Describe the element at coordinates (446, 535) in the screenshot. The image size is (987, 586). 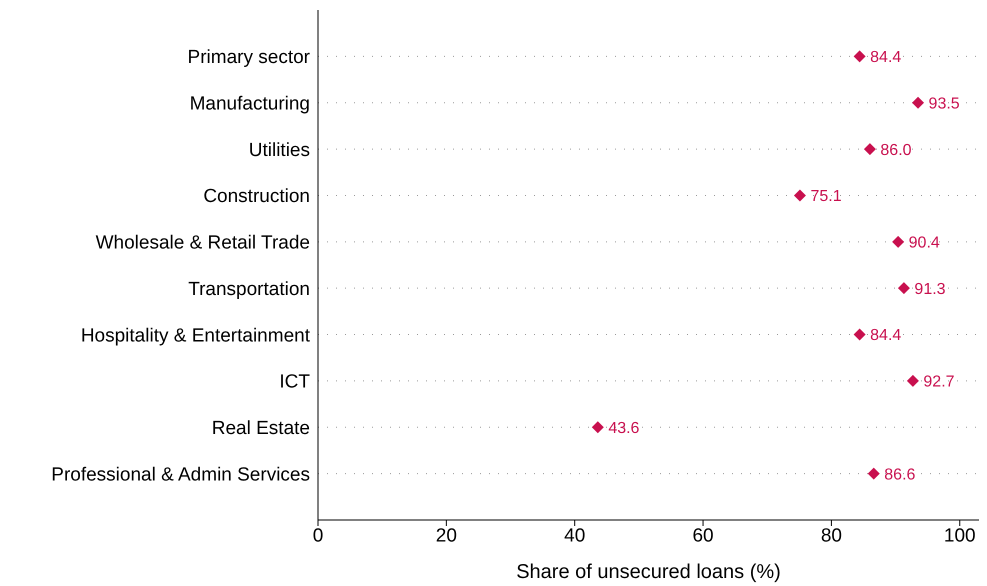
I see `x-tick-label: 20` at that location.